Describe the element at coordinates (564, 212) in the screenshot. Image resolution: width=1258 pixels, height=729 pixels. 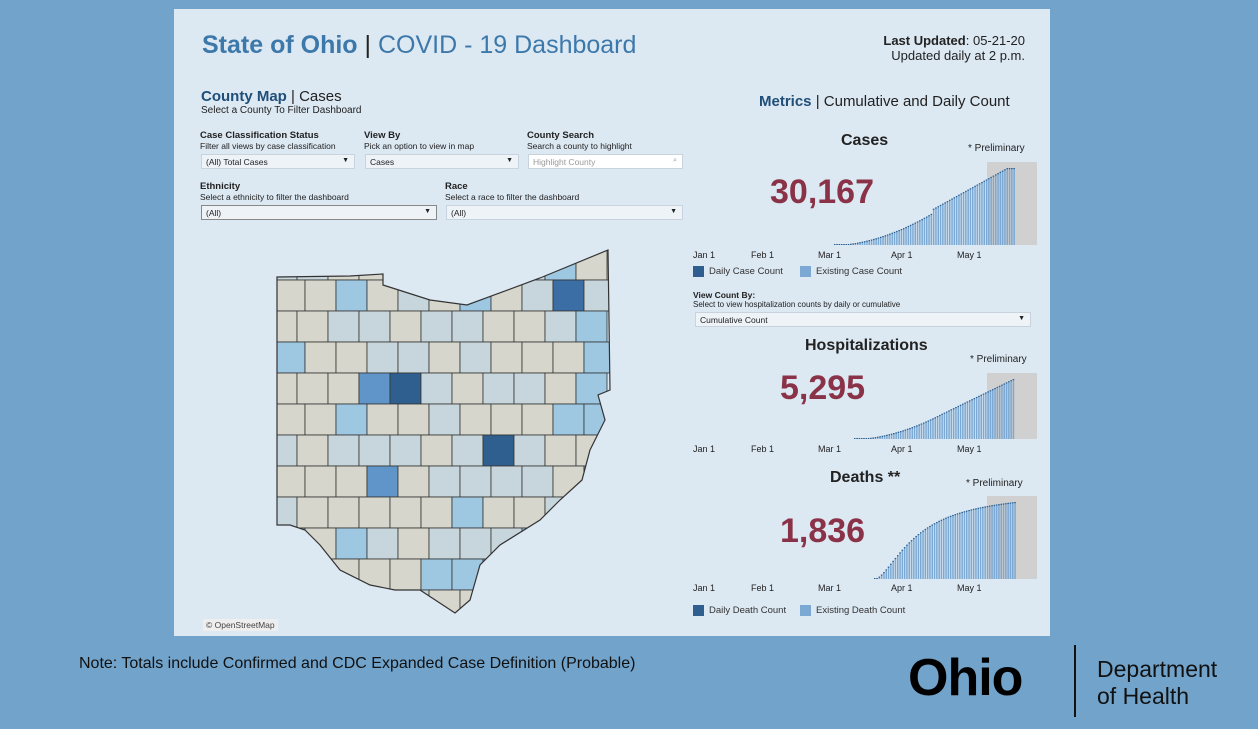
I see `race-select: (All) ▼` at that location.